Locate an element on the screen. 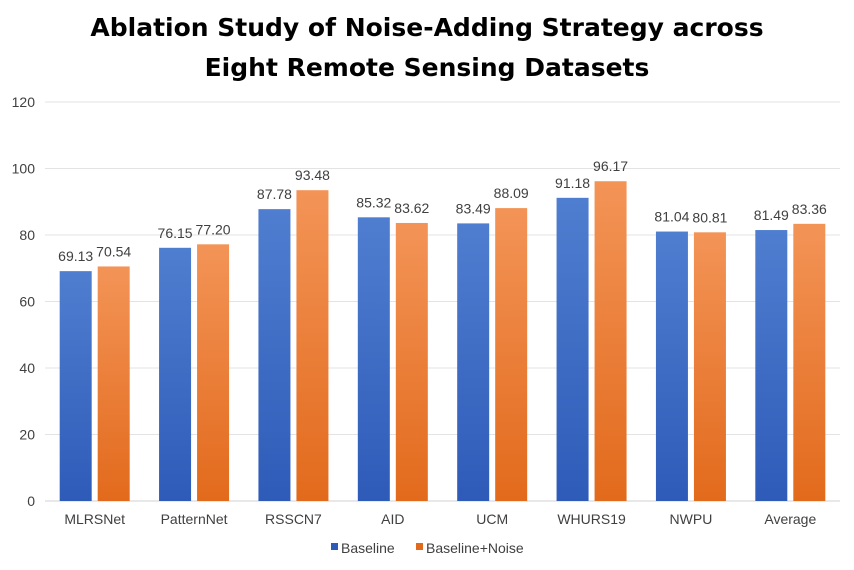 The width and height of the screenshot is (854, 570). data-label: 87.78 is located at coordinates (274, 194).